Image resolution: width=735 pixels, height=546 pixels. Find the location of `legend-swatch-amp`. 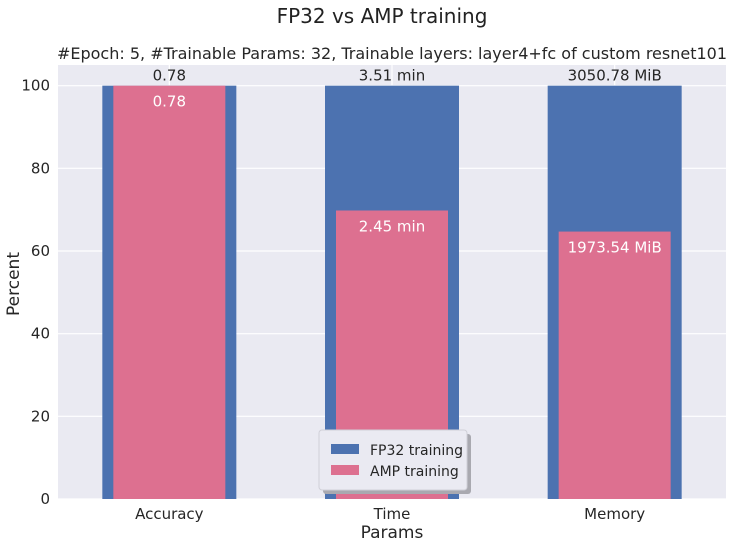

legend-swatch-amp is located at coordinates (345, 470).